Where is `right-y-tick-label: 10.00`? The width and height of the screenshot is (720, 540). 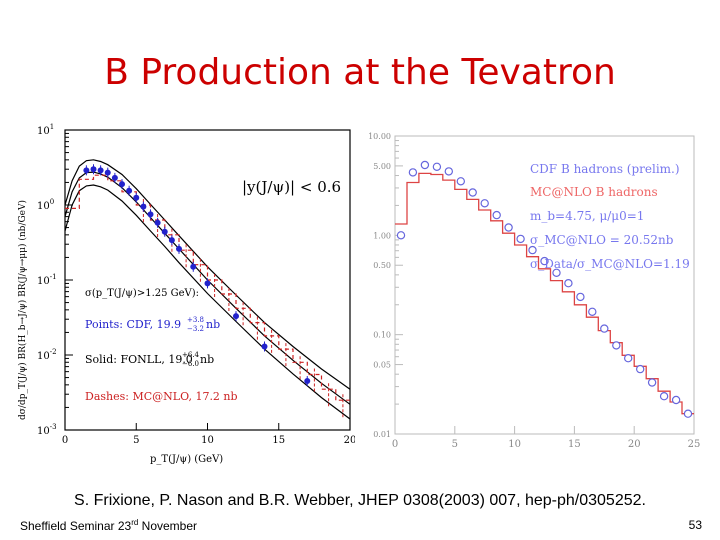
right-y-tick-label: 10.00 is located at coordinates (379, 136).